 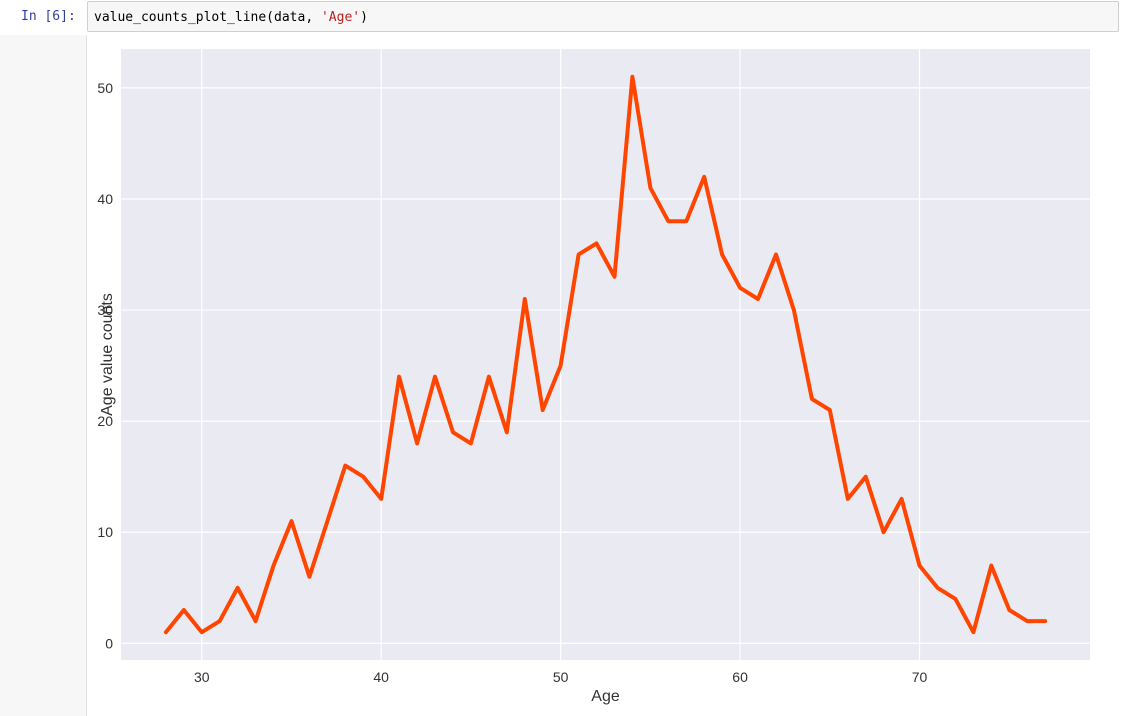 I want to click on y-tick-label: 10, so click(x=105, y=532).